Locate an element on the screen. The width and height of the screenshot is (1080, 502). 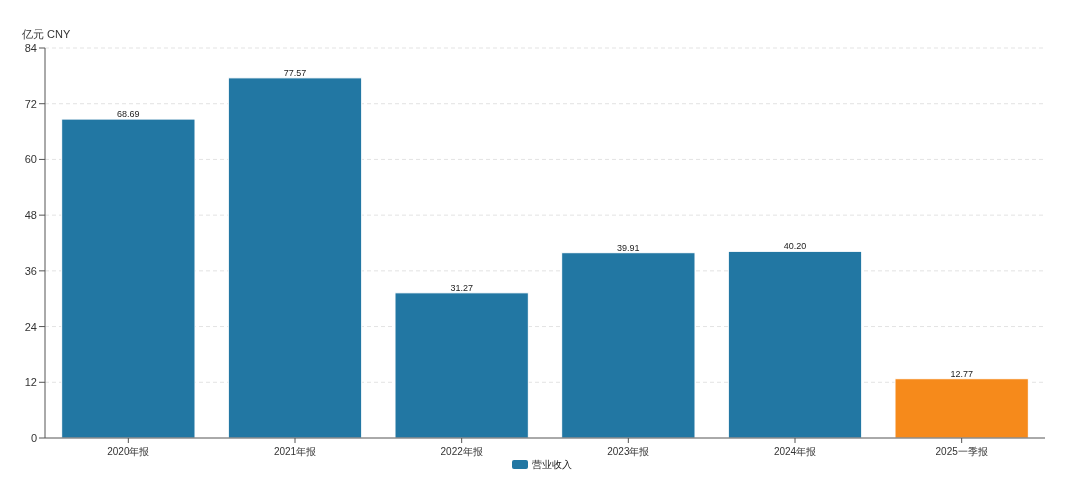
y-tick-label: 12 is located at coordinates (30, 382).